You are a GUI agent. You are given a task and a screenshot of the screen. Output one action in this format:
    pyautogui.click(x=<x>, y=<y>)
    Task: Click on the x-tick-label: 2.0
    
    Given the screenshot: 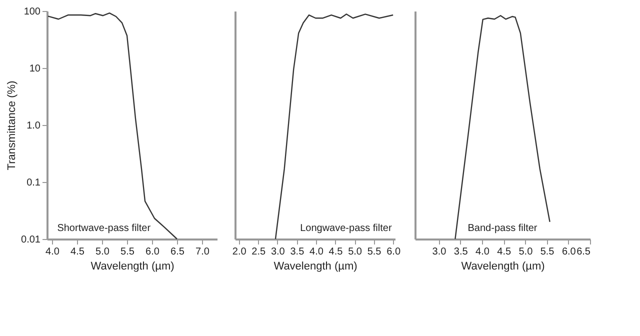 What is the action you would take?
    pyautogui.click(x=239, y=252)
    